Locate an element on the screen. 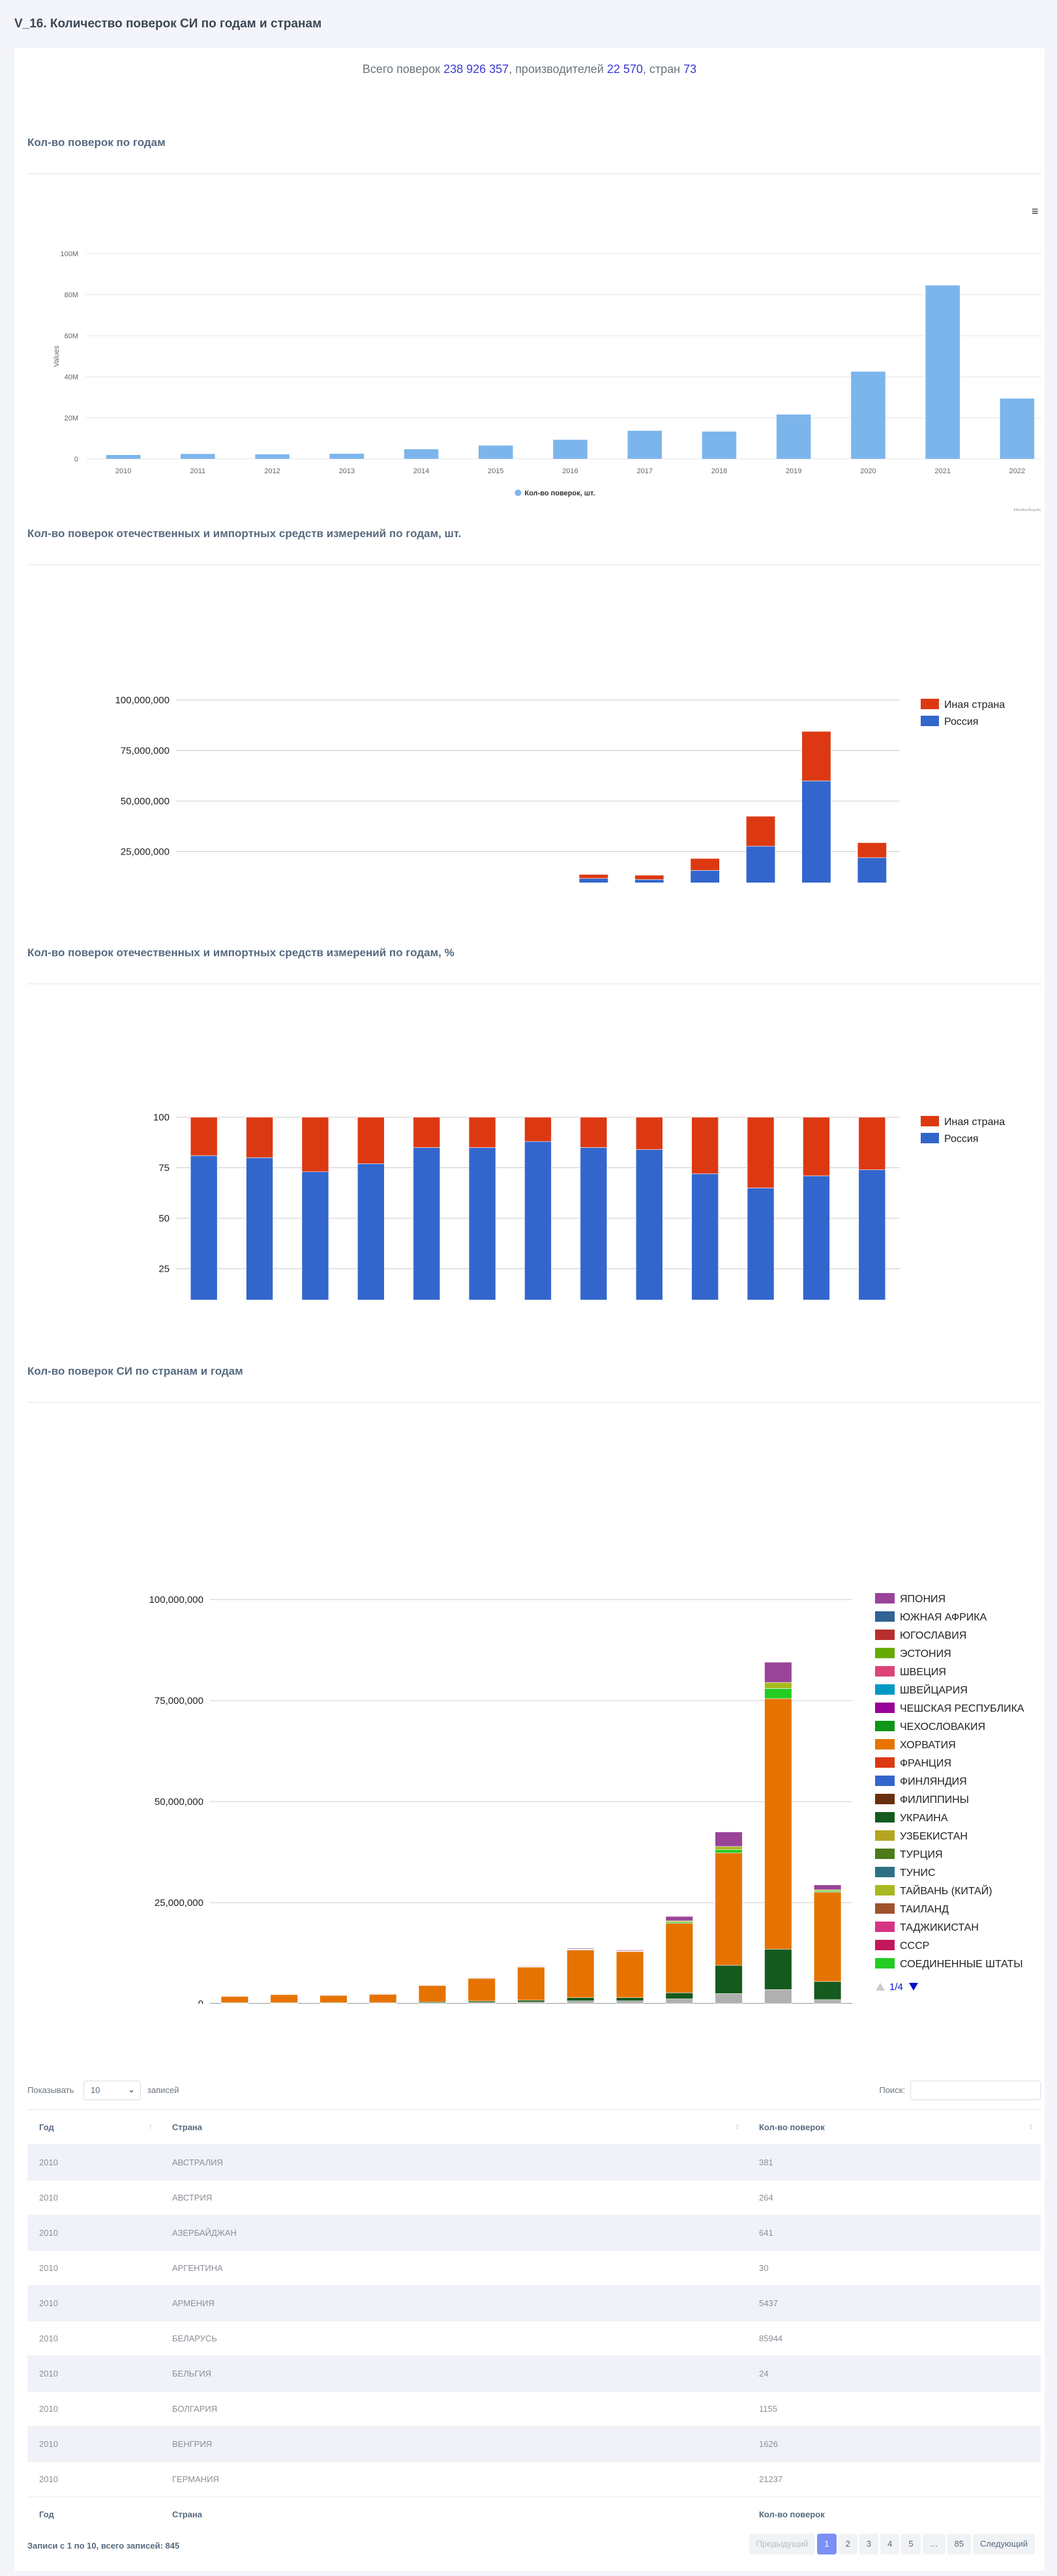 The width and height of the screenshot is (1057, 2576). legend-label: ФИЛИППИНЫ is located at coordinates (934, 1800).